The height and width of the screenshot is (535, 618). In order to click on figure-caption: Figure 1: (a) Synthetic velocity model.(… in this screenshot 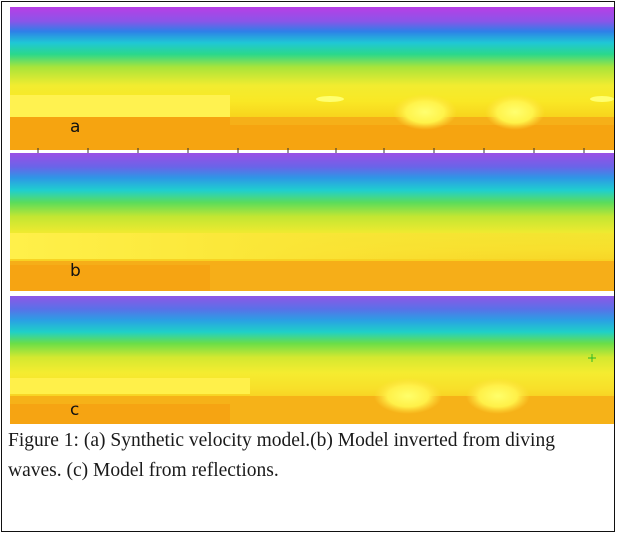, I will do `click(281, 455)`.